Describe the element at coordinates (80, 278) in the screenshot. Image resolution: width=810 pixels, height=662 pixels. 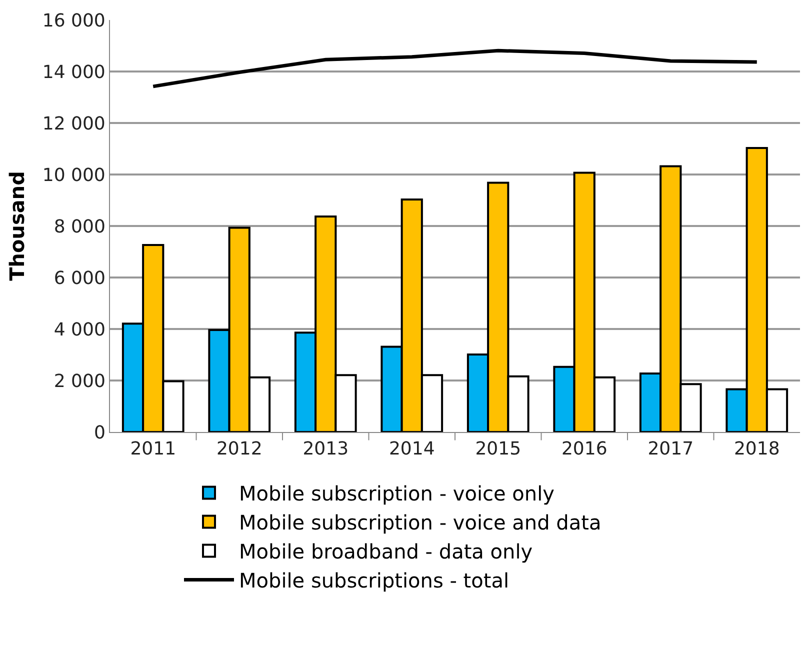
I see `y-tick-label: 6 000` at that location.